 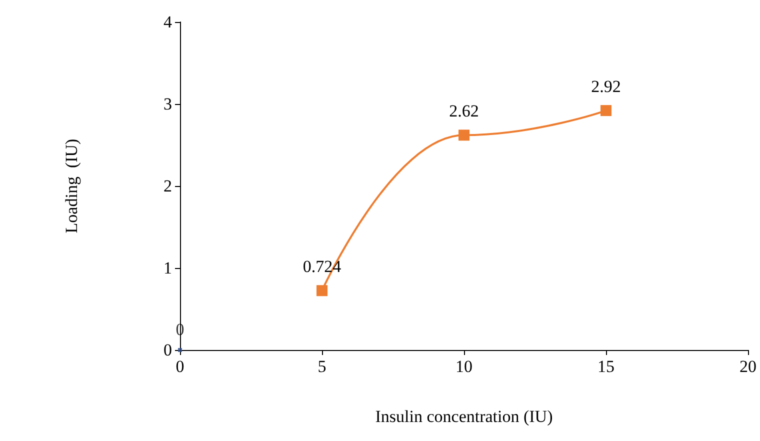 What do you see at coordinates (322, 366) in the screenshot?
I see `x-tick-label: 5` at bounding box center [322, 366].